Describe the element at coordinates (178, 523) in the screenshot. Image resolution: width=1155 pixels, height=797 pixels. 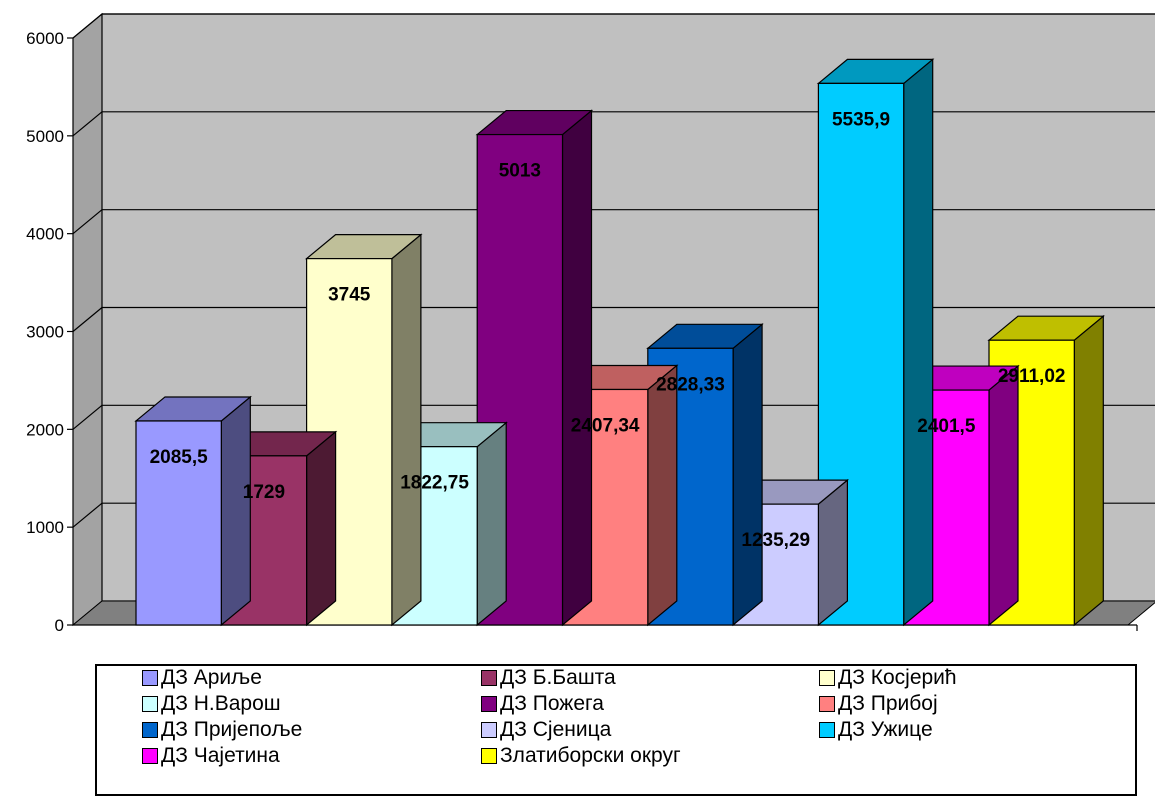
I see `bar-front` at that location.